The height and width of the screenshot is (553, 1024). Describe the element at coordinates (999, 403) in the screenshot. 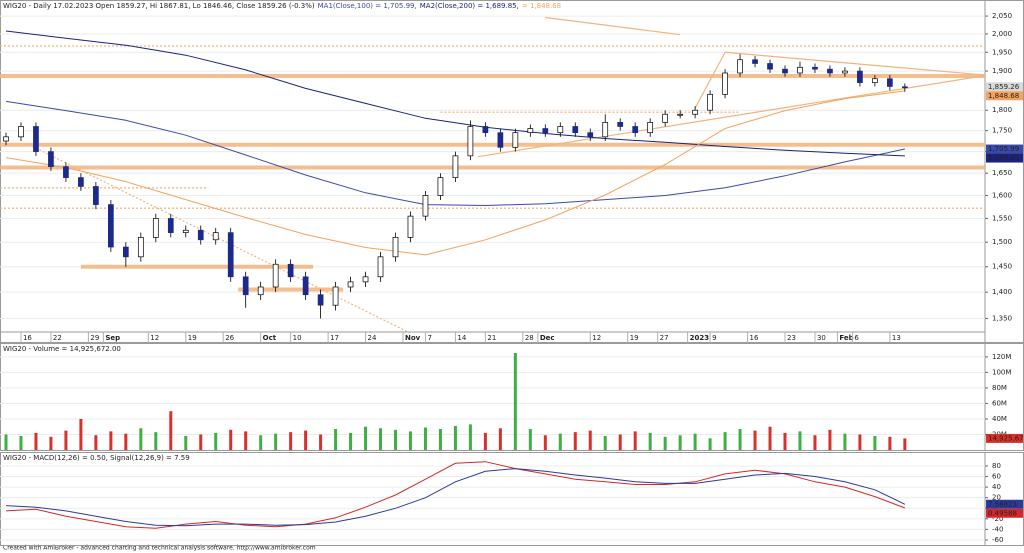

I see `y-tick-label: 60M` at that location.